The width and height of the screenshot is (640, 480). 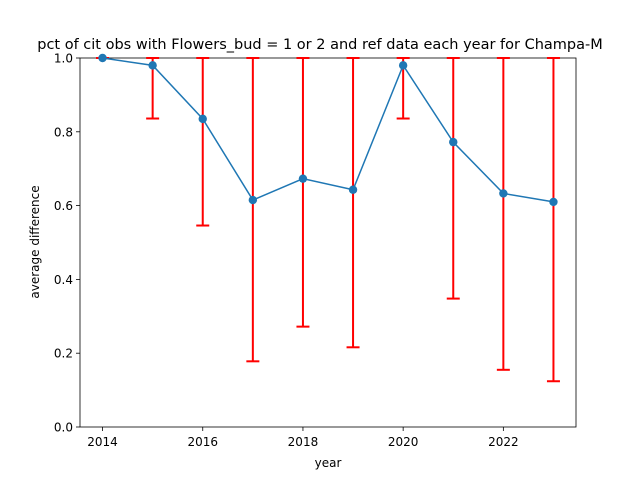 What do you see at coordinates (63, 280) in the screenshot?
I see `y-tick-label: 0.4` at bounding box center [63, 280].